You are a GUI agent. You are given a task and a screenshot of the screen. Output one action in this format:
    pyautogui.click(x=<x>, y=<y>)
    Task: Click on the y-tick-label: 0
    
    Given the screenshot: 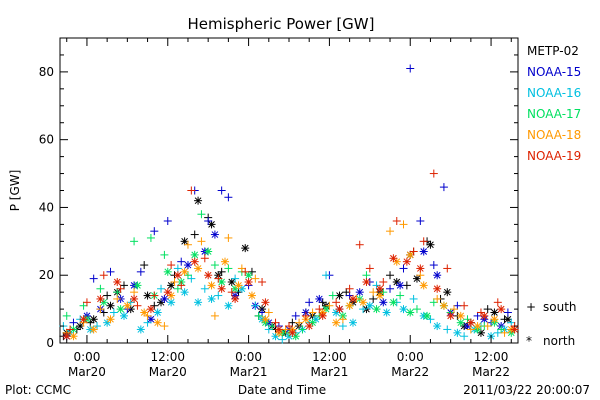 What is the action you would take?
    pyautogui.click(x=50, y=343)
    